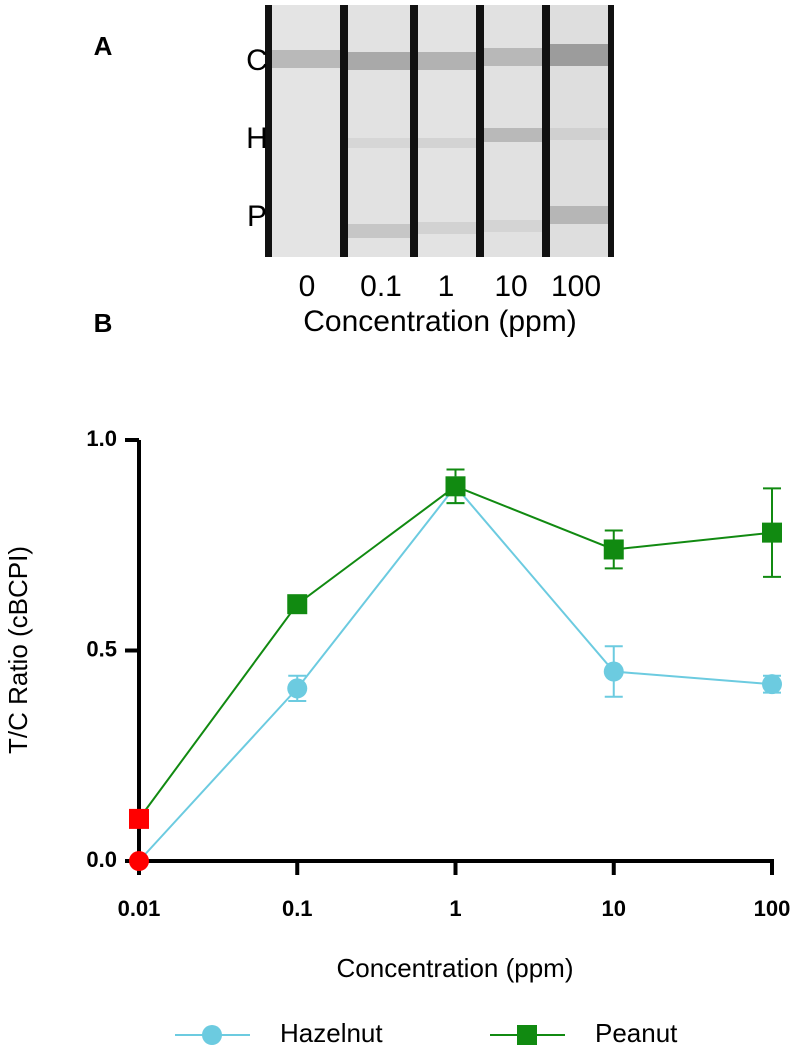 The width and height of the screenshot is (798, 1053). Describe the element at coordinates (576, 286) in the screenshot. I see `lane-label: 100` at that location.